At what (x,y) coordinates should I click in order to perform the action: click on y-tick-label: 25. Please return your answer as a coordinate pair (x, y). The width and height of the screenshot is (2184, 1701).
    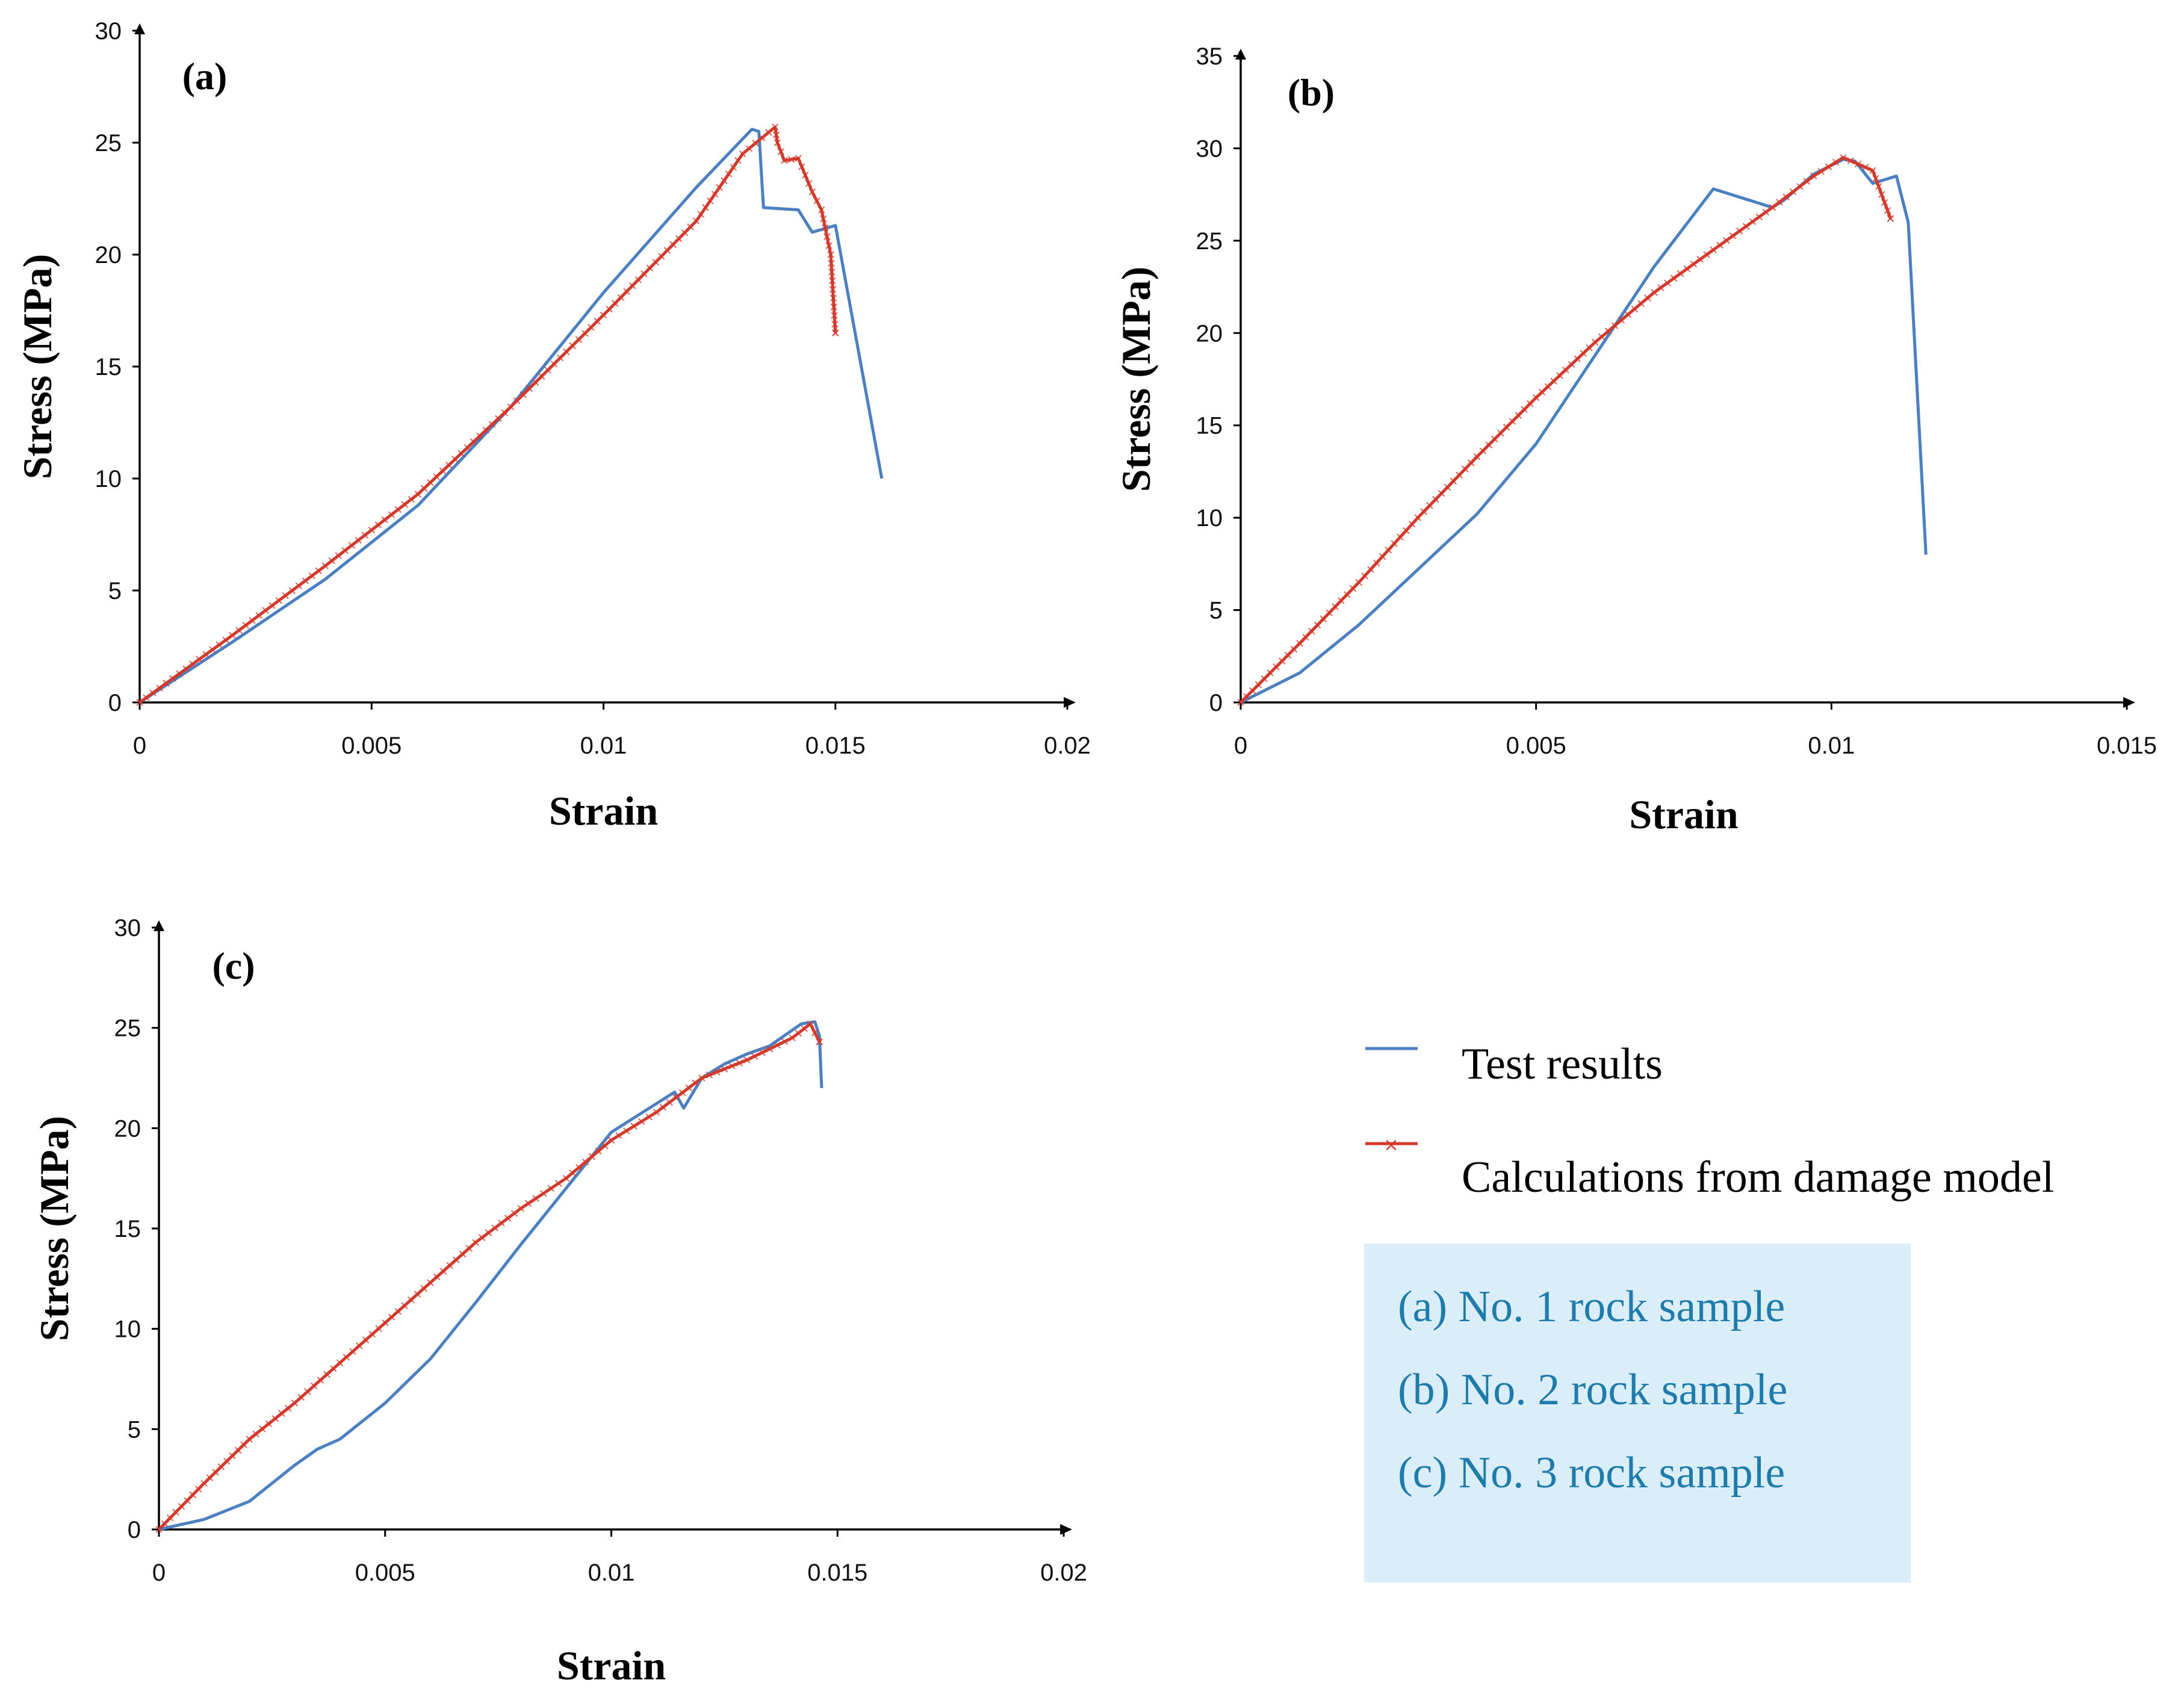
    Looking at the image, I should click on (127, 1028).